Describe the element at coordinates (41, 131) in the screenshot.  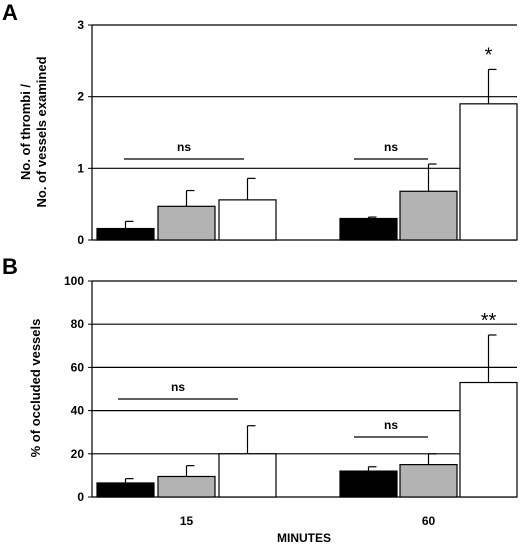
I see `y-axis-title-line: No. of vessels examined` at that location.